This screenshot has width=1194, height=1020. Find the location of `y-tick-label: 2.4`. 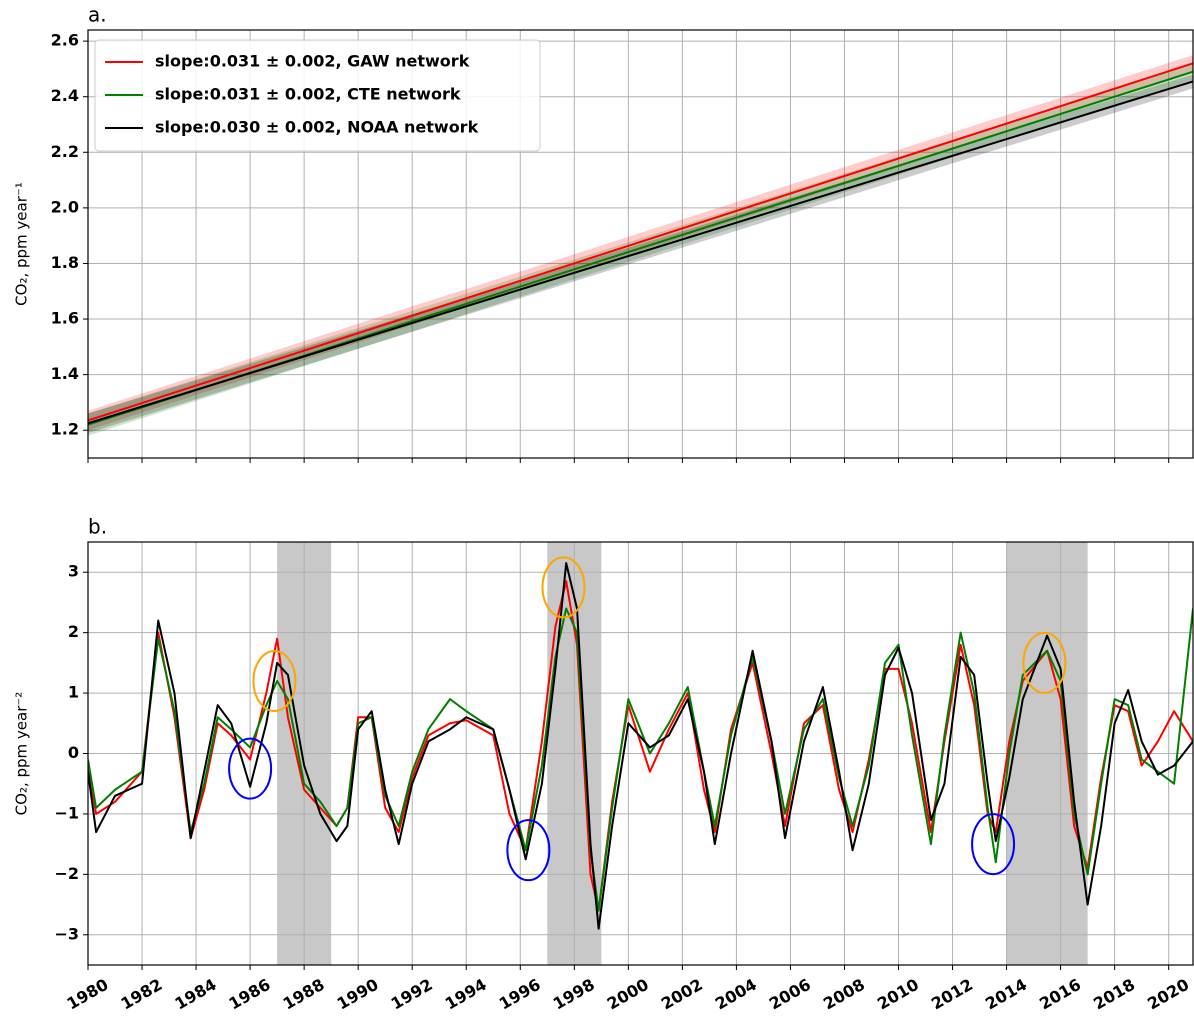

y-tick-label: 2.4 is located at coordinates (65, 95).